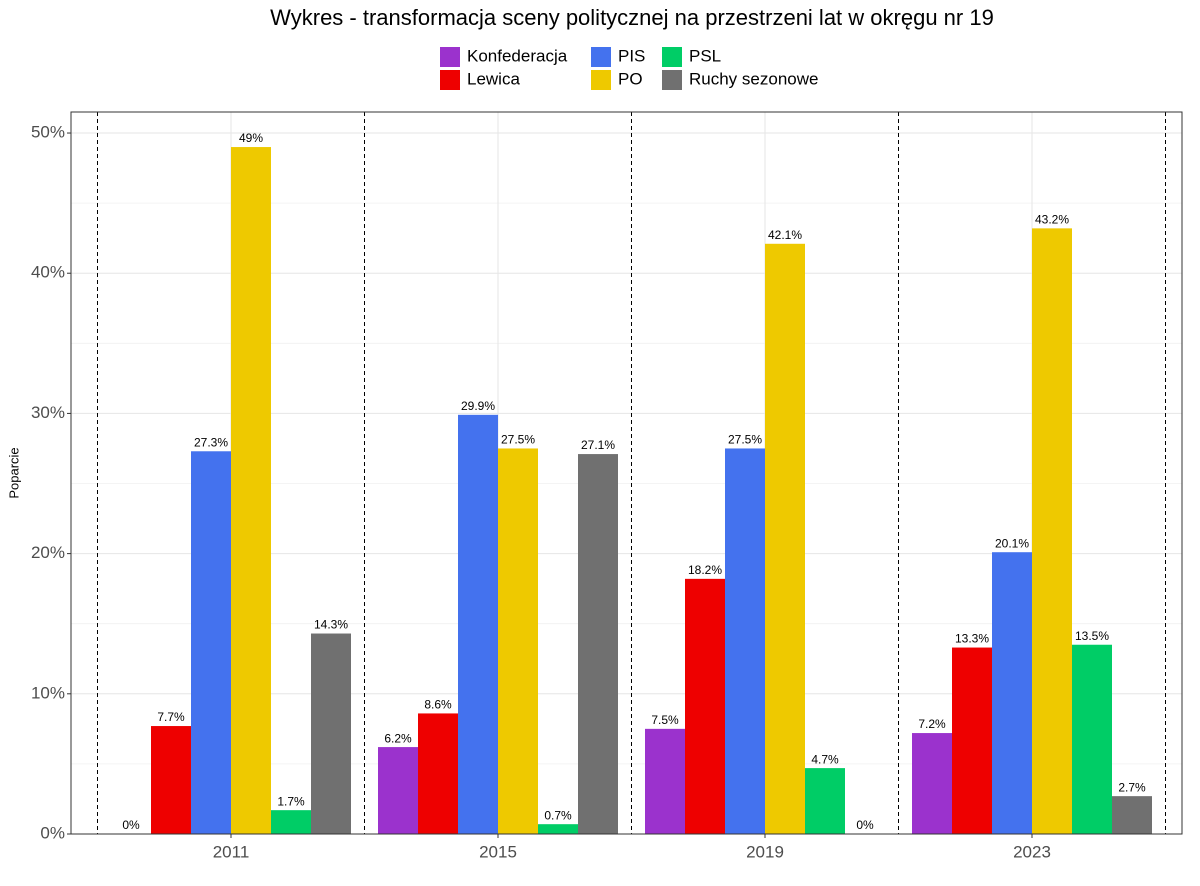 The height and width of the screenshot is (886, 1200). Describe the element at coordinates (48, 132) in the screenshot. I see `y-tick-label: 50%` at that location.